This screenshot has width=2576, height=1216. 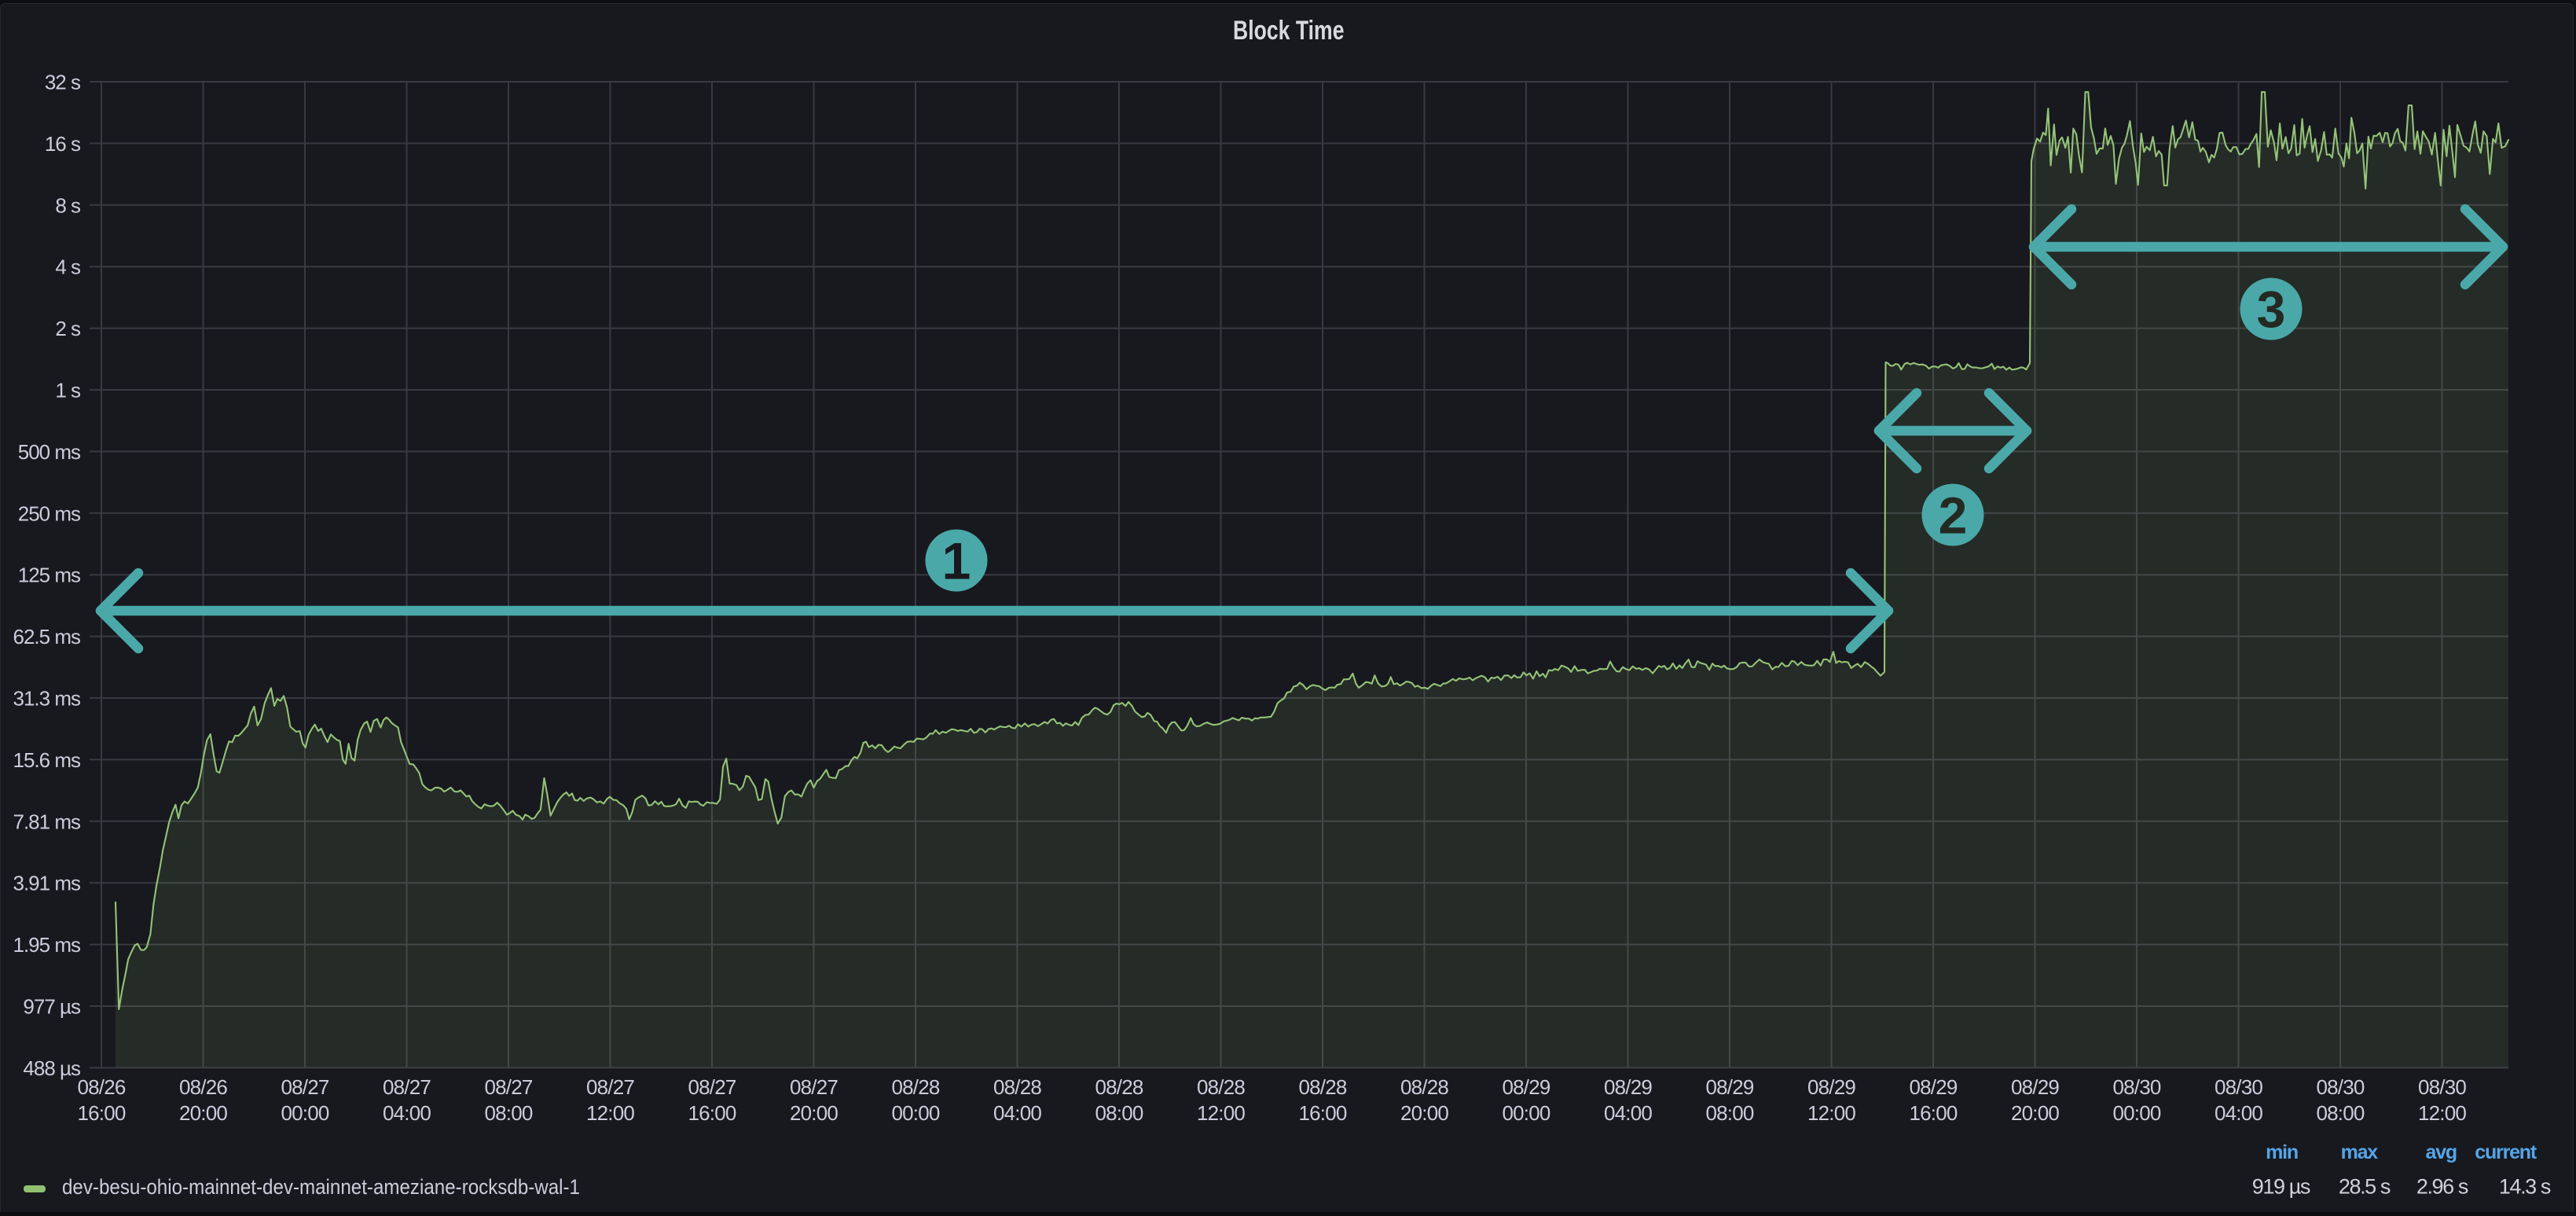 What do you see at coordinates (2506, 1152) in the screenshot?
I see `svg-text: current` at bounding box center [2506, 1152].